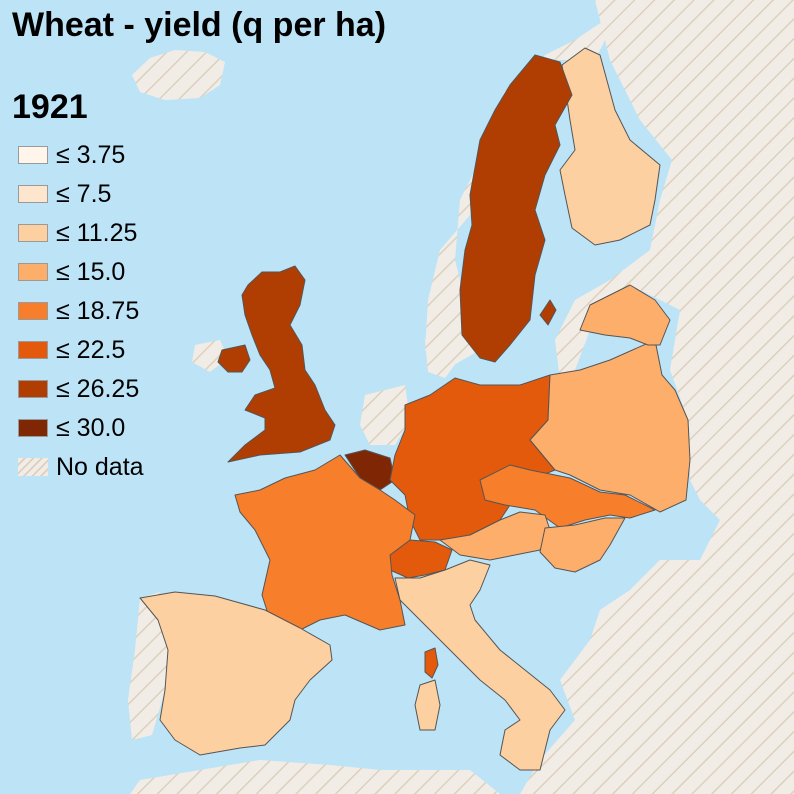  What do you see at coordinates (91, 155) in the screenshot?
I see `legend-label: ≤ 3.75` at bounding box center [91, 155].